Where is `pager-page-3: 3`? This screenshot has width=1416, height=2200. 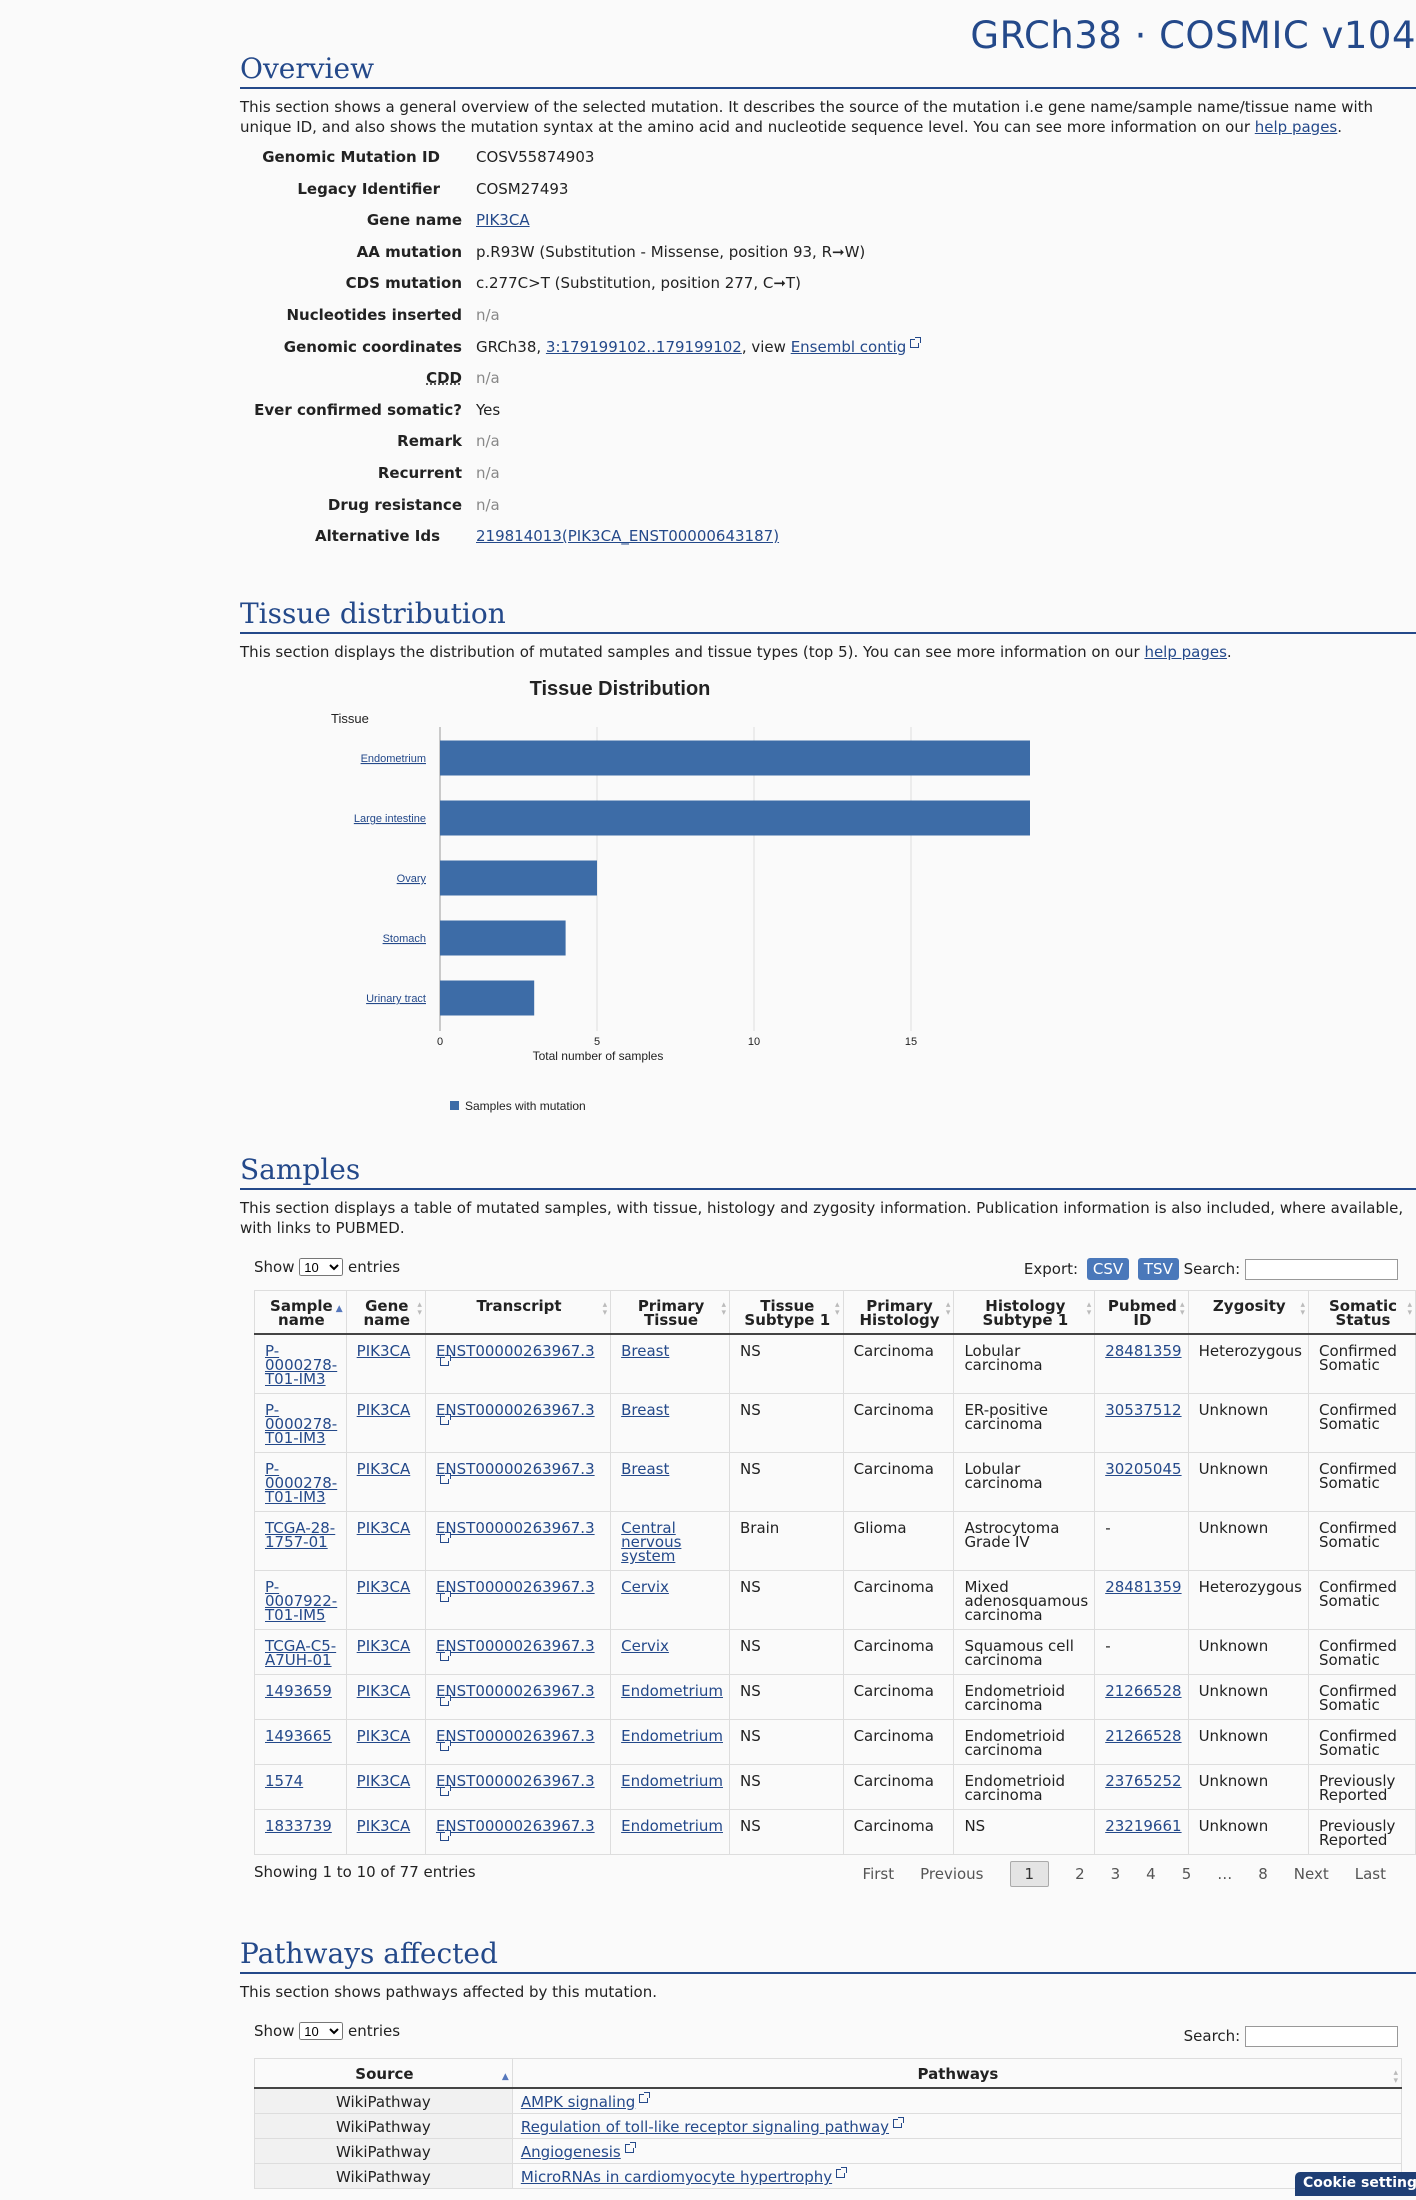 pager-page-3: 3 is located at coordinates (1115, 1874).